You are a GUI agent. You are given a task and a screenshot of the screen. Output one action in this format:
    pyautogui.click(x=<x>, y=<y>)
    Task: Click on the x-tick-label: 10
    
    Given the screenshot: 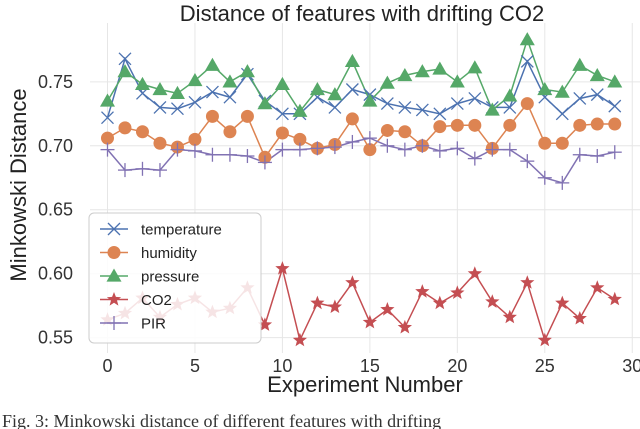 What is the action you would take?
    pyautogui.click(x=282, y=366)
    